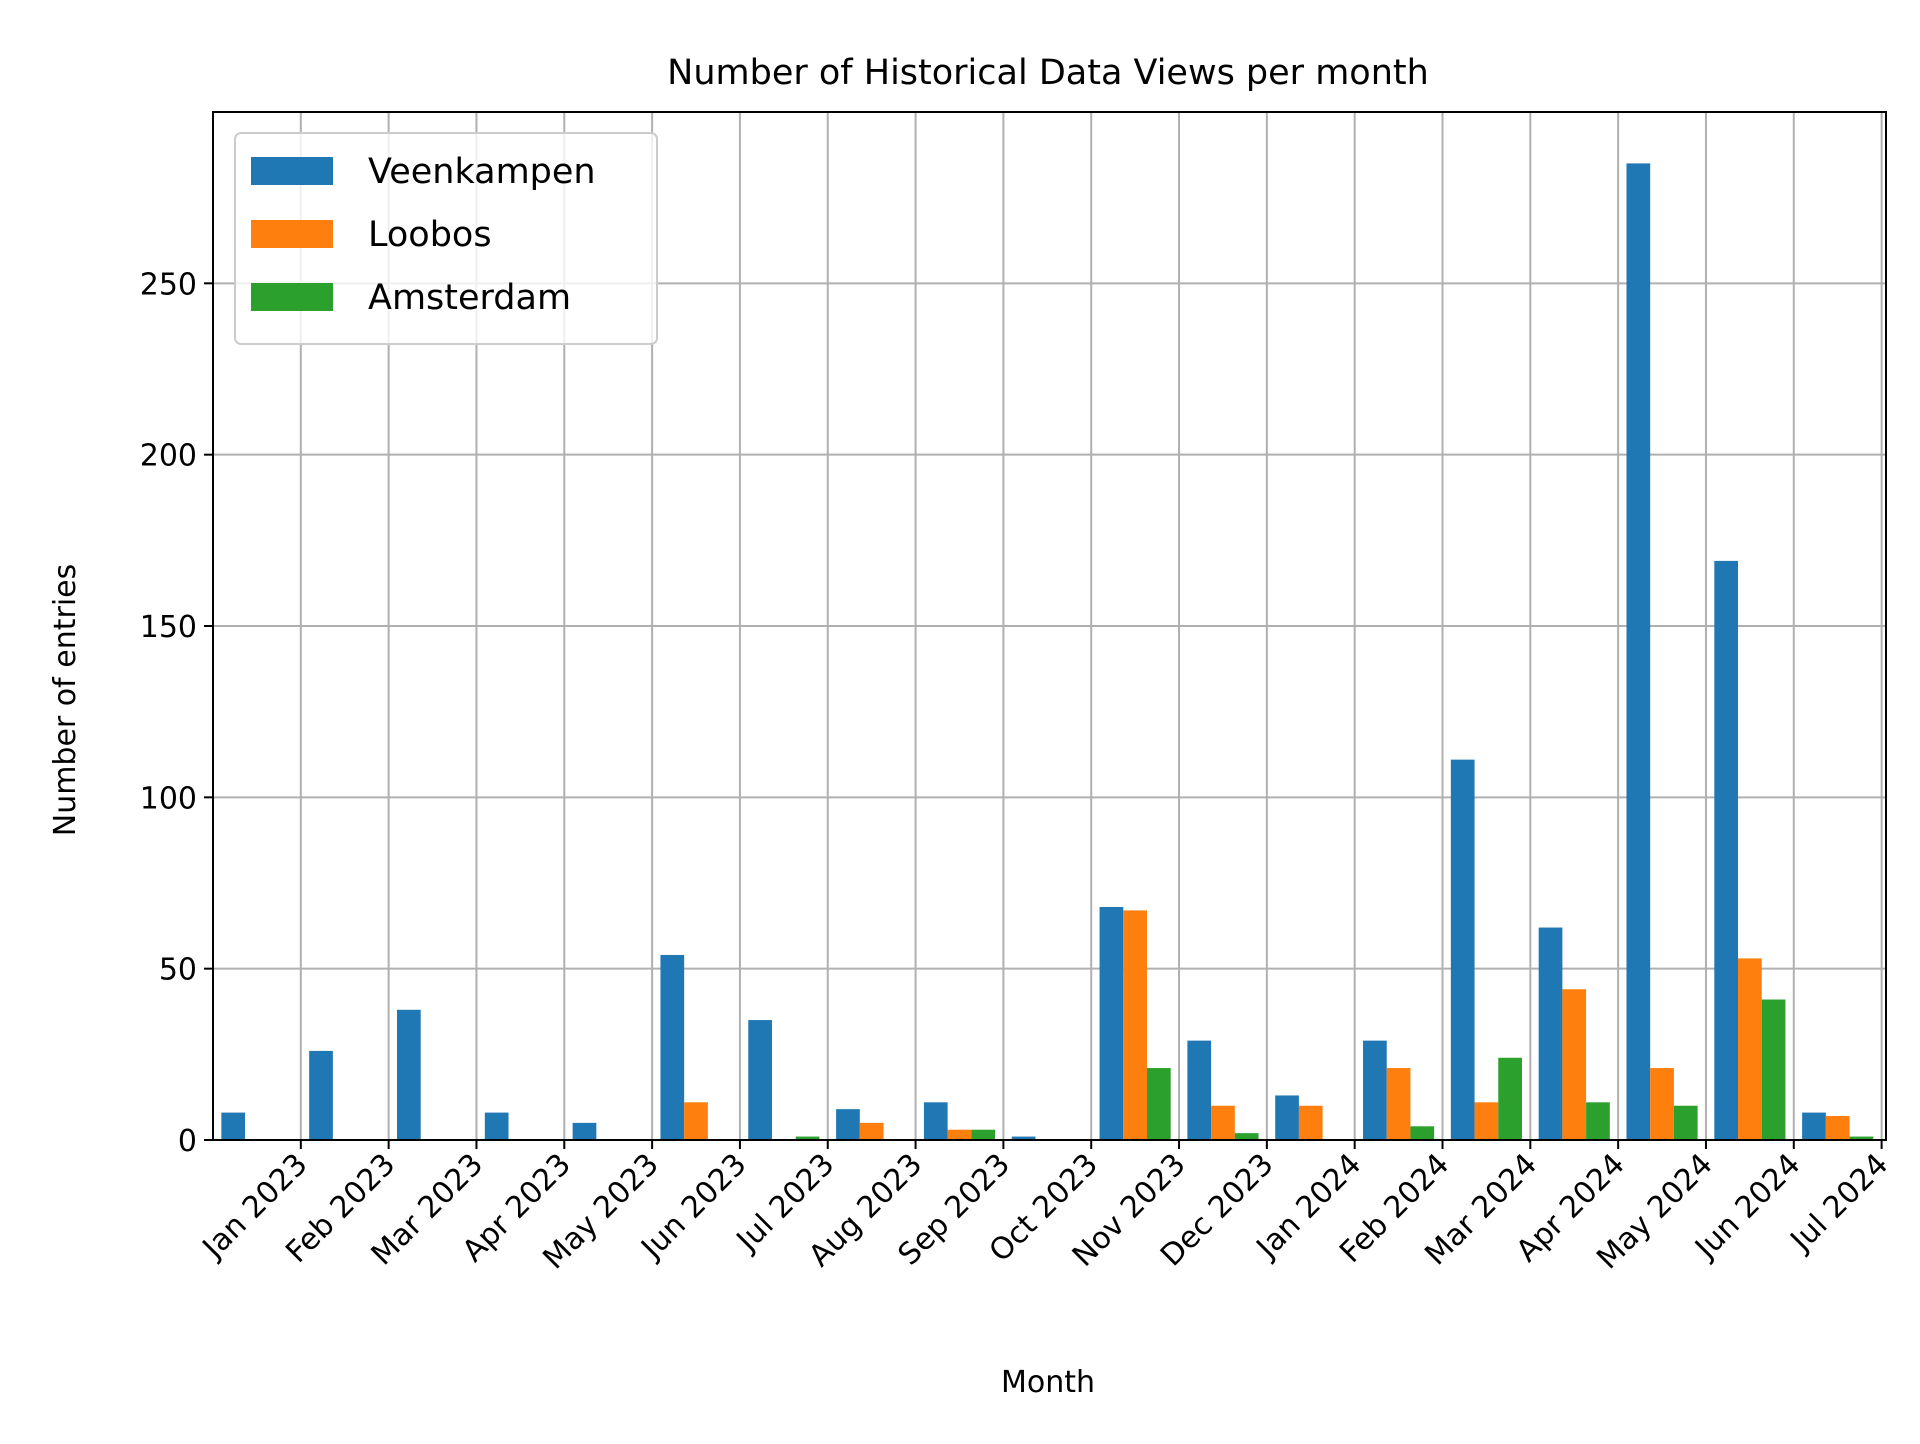  What do you see at coordinates (584, 1131) in the screenshot?
I see `bar-veenkampen-may-2023` at bounding box center [584, 1131].